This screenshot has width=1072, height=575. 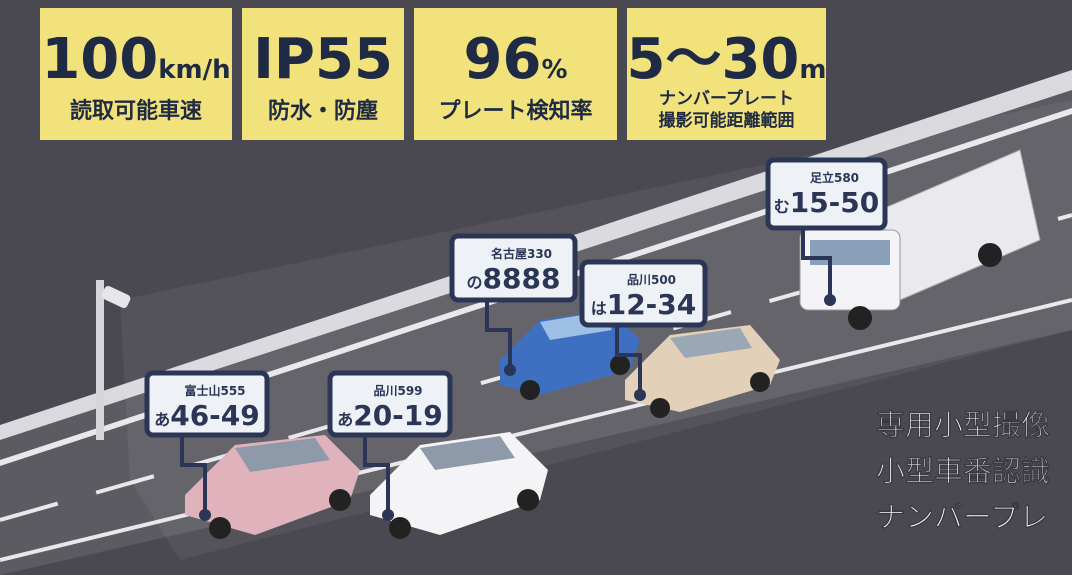 I want to click on spec-number: IP55, so click(x=323, y=59).